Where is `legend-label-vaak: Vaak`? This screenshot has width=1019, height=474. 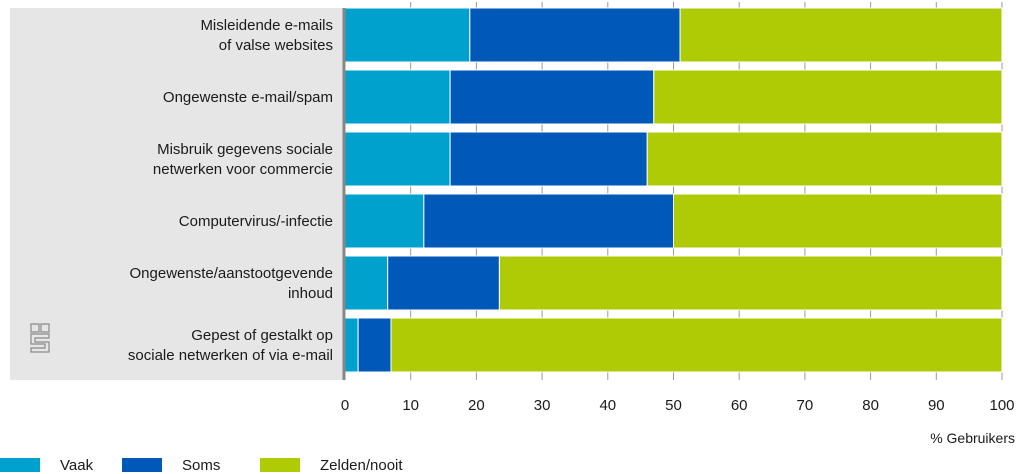 legend-label-vaak: Vaak is located at coordinates (77, 465).